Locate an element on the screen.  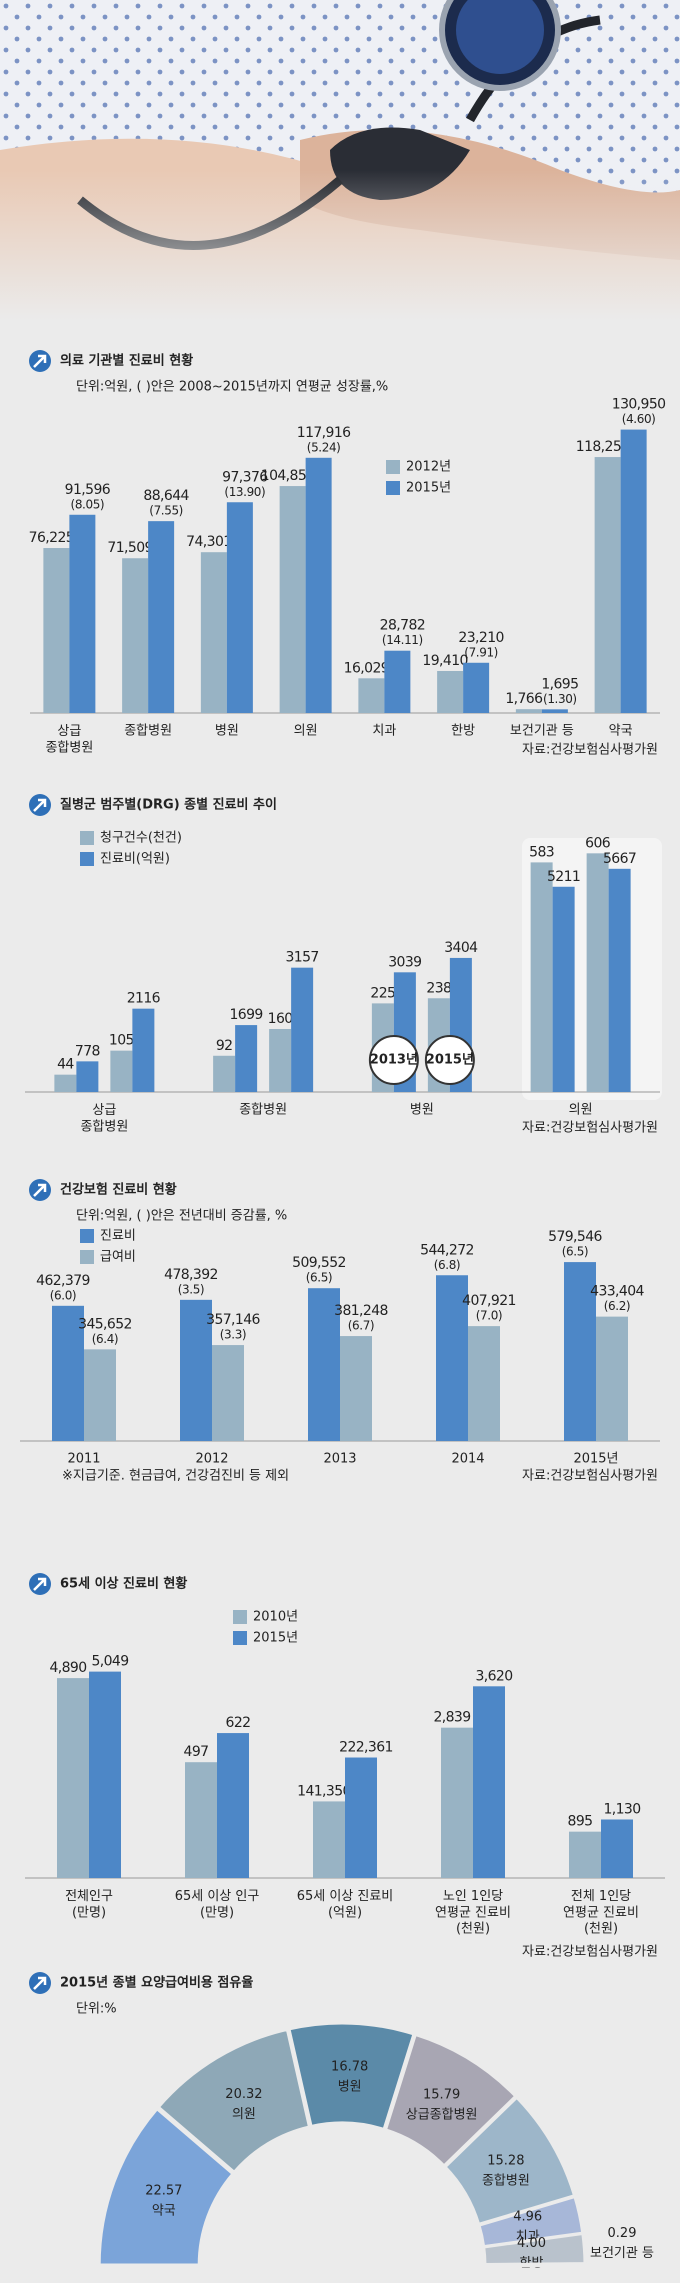
x-tick-label: 종합병원 is located at coordinates (148, 731).